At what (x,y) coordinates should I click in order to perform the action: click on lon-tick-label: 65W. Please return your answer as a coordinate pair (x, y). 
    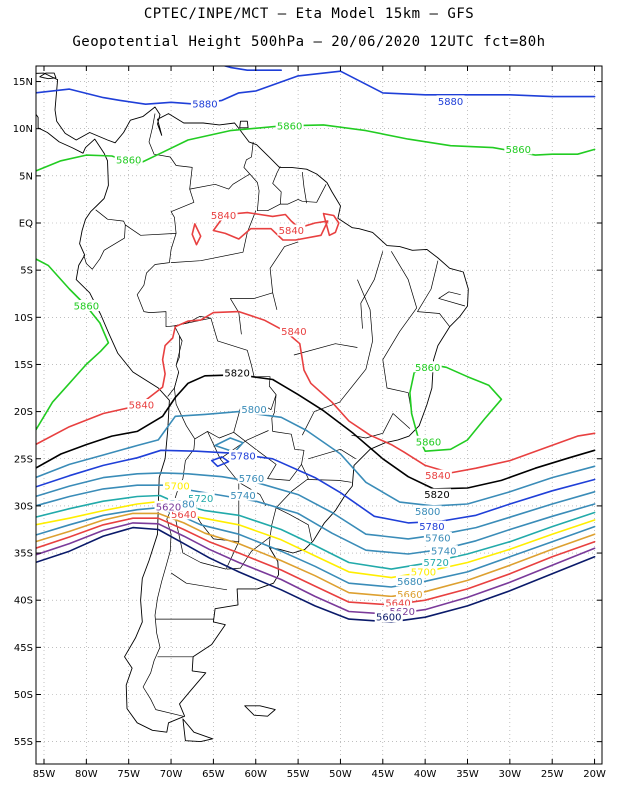
    Looking at the image, I should click on (213, 774).